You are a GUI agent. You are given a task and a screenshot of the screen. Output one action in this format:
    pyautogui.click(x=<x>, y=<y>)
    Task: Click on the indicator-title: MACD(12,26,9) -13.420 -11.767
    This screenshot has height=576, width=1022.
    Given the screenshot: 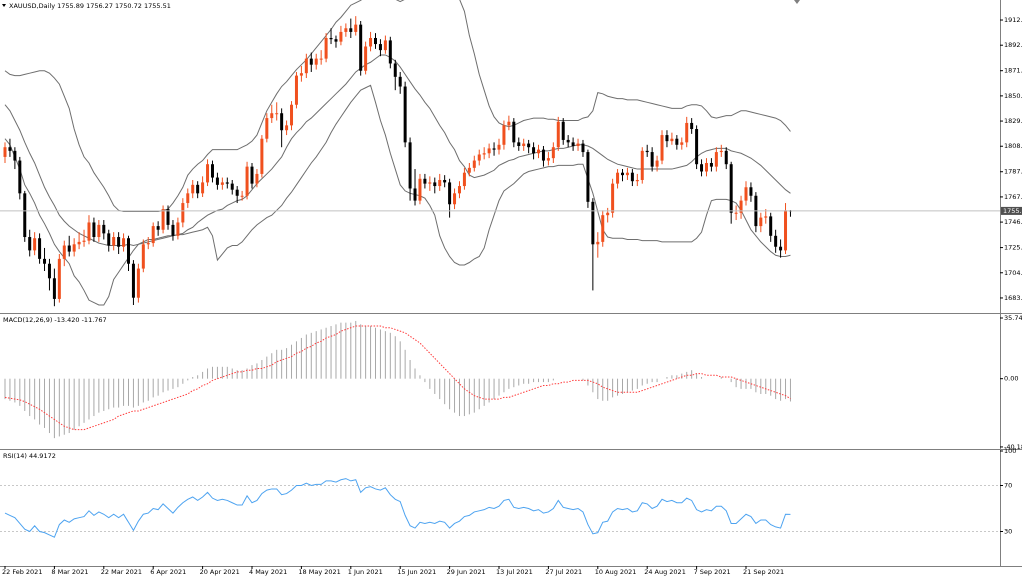 What is the action you would take?
    pyautogui.click(x=55, y=320)
    